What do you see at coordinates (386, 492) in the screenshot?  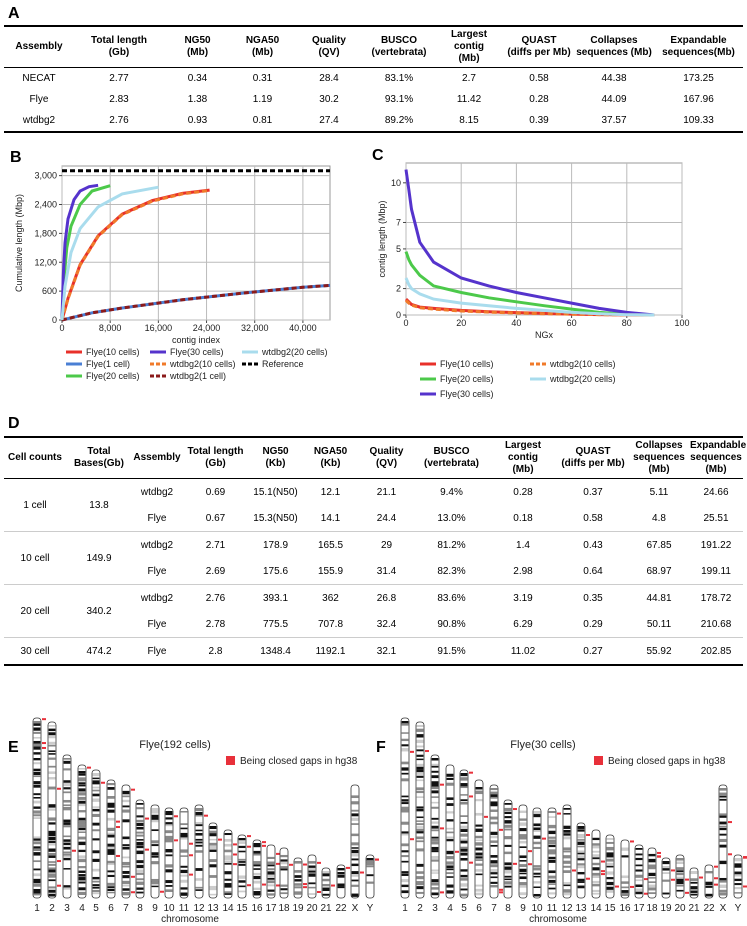 I see `table-cell: 21.1` at bounding box center [386, 492].